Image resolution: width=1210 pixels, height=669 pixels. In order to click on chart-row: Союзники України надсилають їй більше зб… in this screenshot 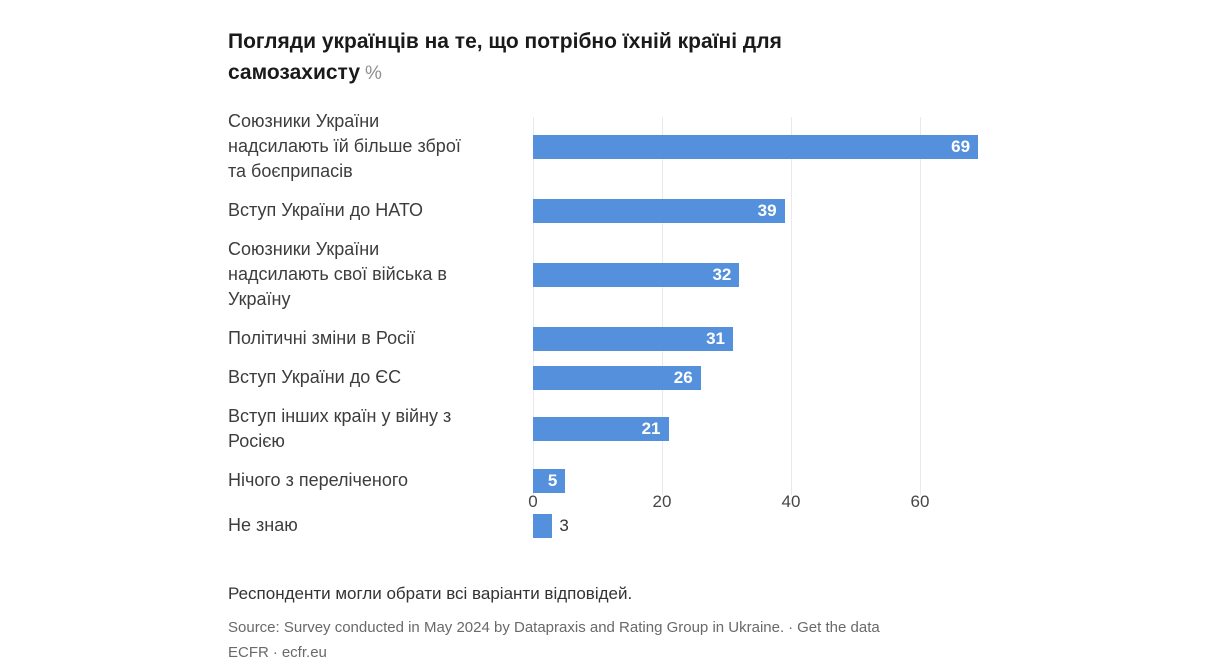, I will do `click(623, 146)`.